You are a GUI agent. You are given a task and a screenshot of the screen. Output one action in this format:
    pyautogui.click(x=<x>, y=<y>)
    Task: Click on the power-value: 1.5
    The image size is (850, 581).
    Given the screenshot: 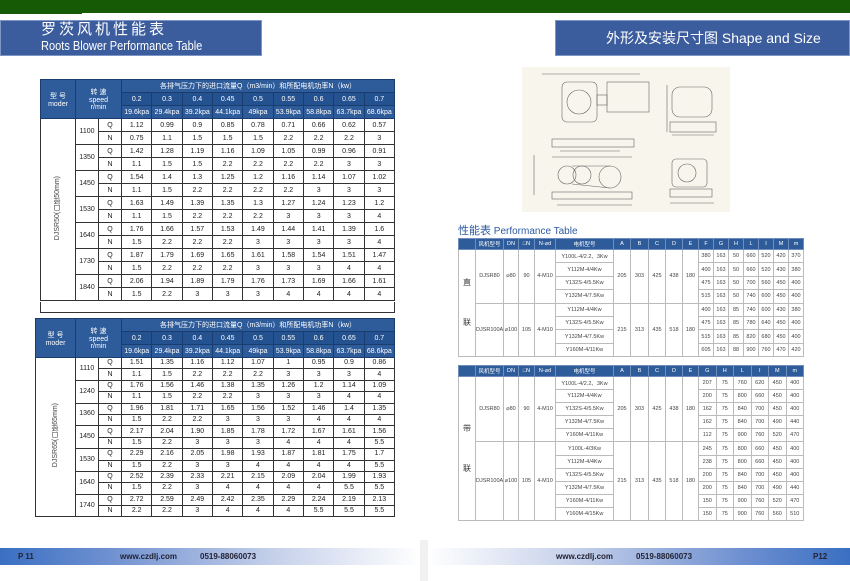 What is the action you would take?
    pyautogui.click(x=167, y=374)
    